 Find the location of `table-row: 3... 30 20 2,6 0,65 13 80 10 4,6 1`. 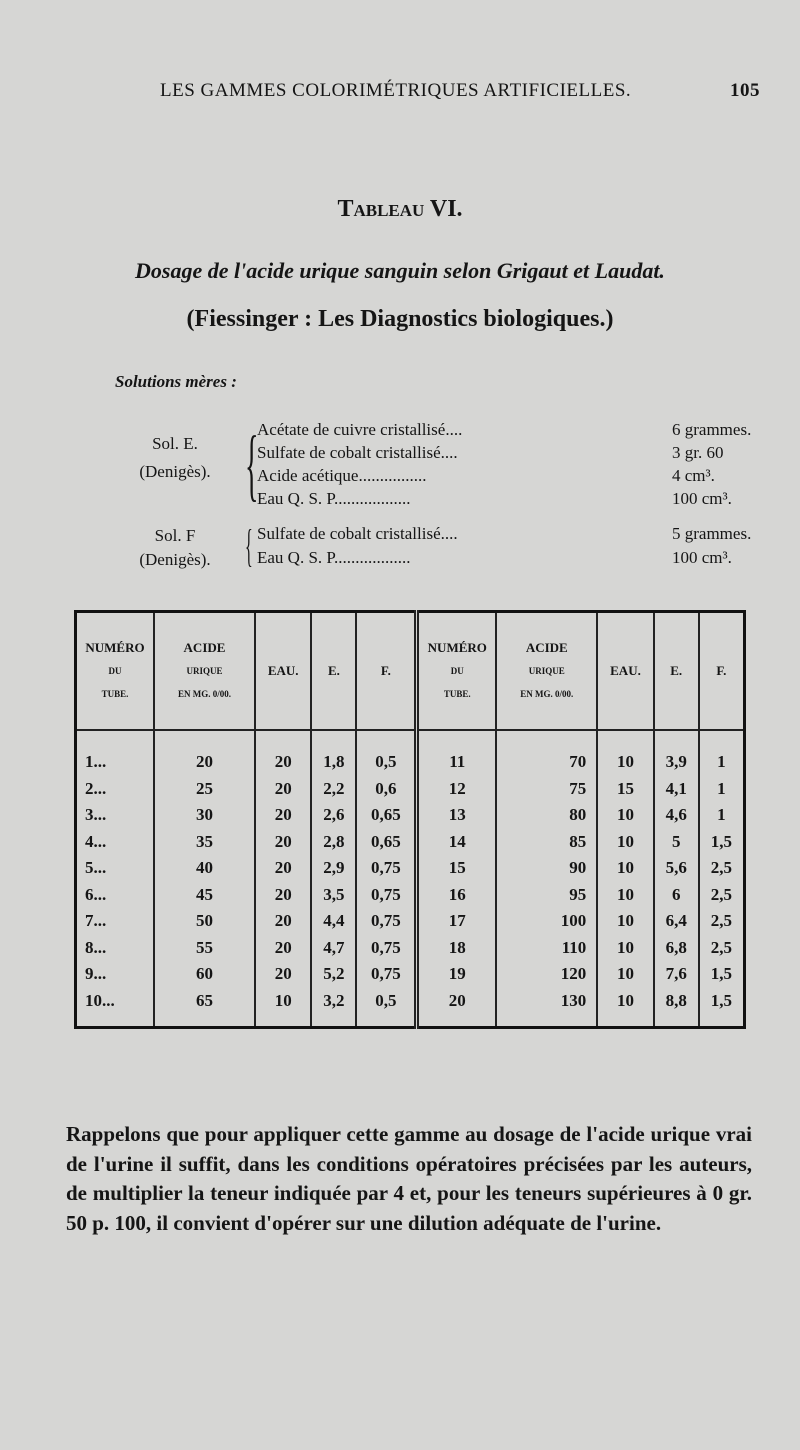

table-row: 3... 30 20 2,6 0,65 13 80 10 4,6 1 is located at coordinates (410, 815).